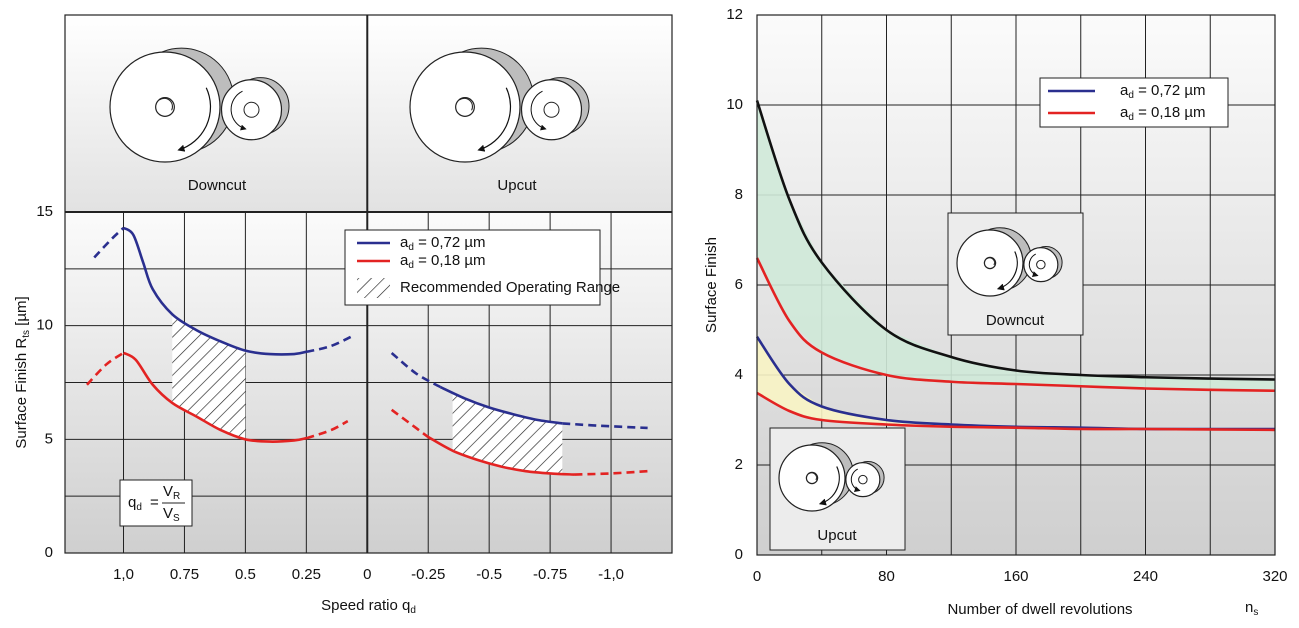  I want to click on x-axis-symbol-part: s, so click(1255, 612).